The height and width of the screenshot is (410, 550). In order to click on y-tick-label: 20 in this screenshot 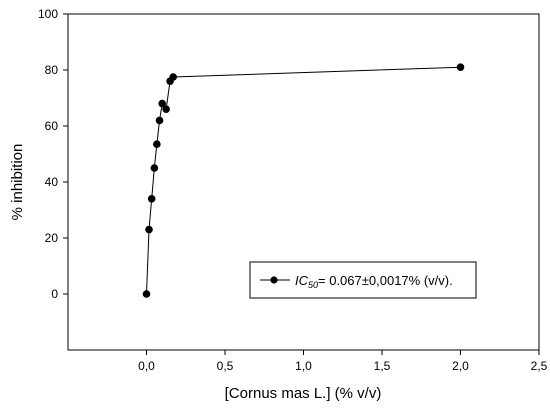, I will do `click(52, 238)`.